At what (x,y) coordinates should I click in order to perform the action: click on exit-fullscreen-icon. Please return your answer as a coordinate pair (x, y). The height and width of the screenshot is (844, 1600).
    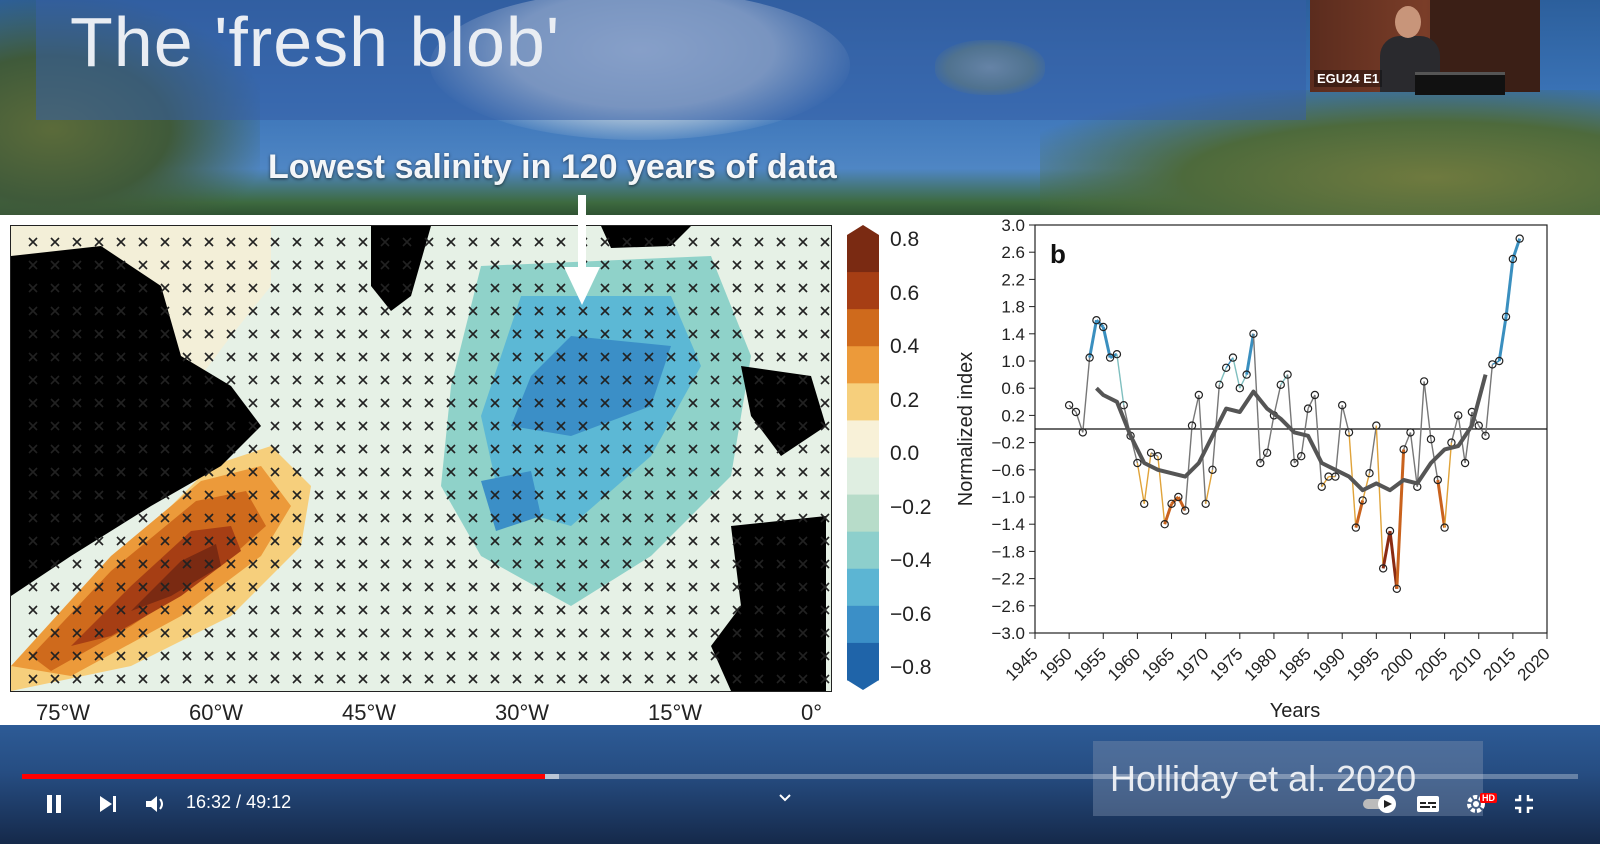
    Looking at the image, I should click on (1524, 804).